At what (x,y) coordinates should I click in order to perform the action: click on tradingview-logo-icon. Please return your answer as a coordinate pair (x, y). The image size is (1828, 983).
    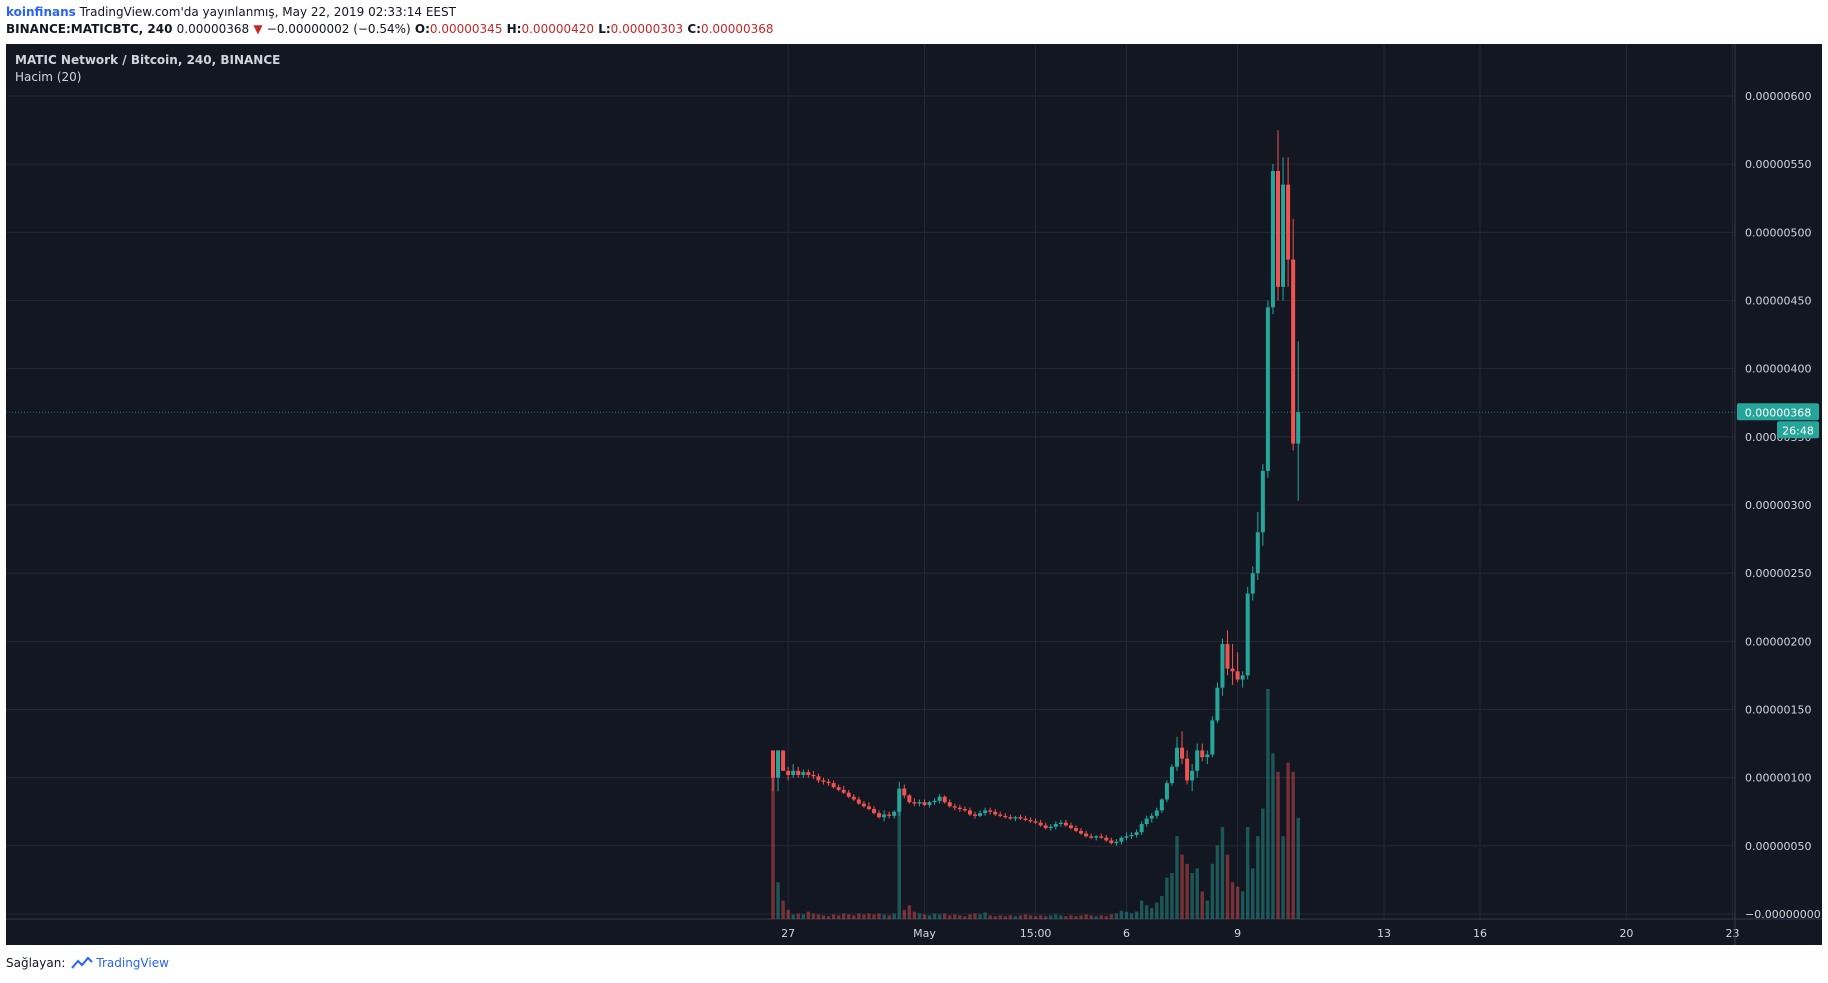
    Looking at the image, I should click on (82, 962).